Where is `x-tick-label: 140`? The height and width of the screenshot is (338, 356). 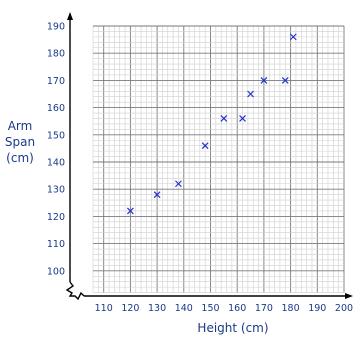
x-tick-label: 140 is located at coordinates (184, 308).